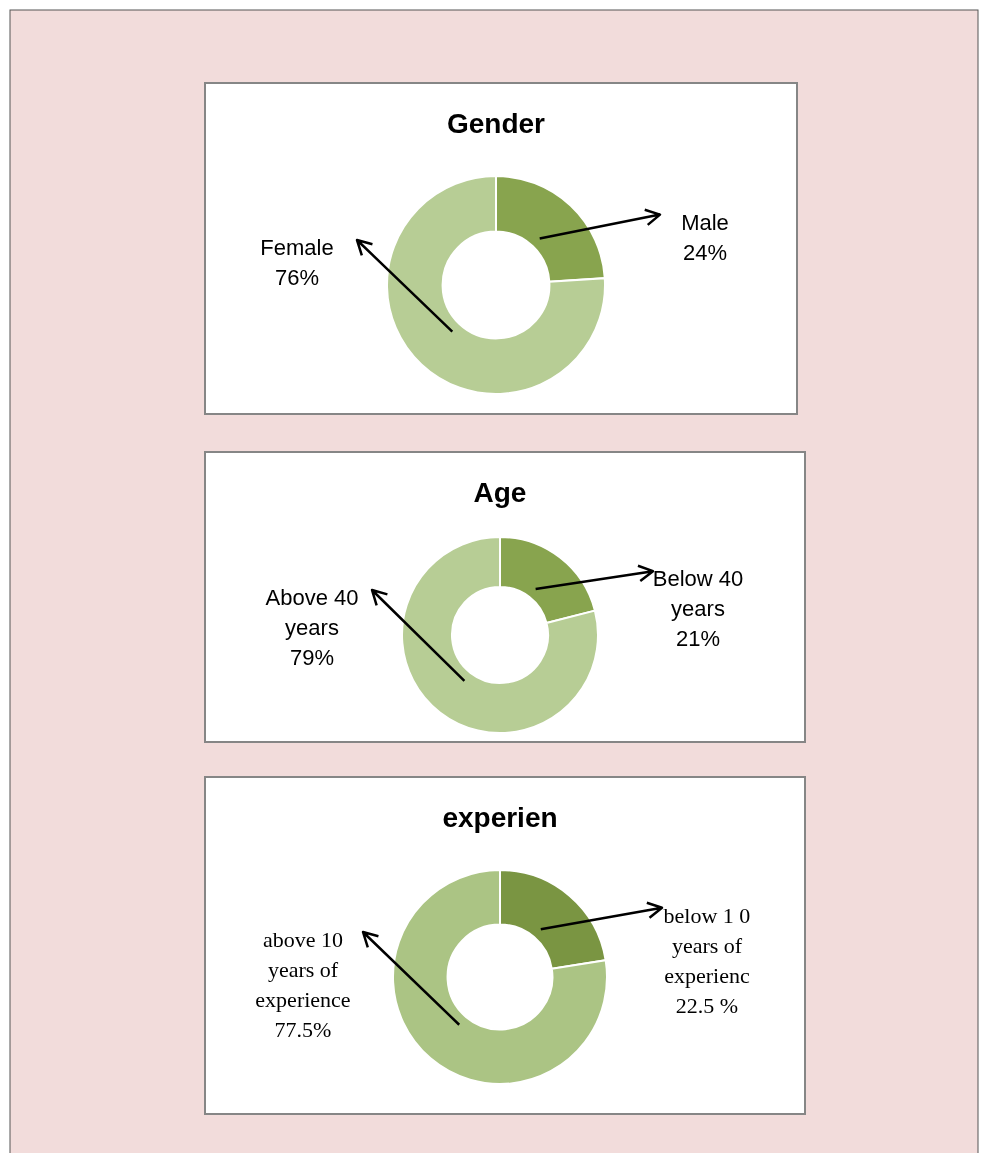 This screenshot has height=1161, width=988. What do you see at coordinates (496, 123) in the screenshot?
I see `chart-title: Gender` at bounding box center [496, 123].